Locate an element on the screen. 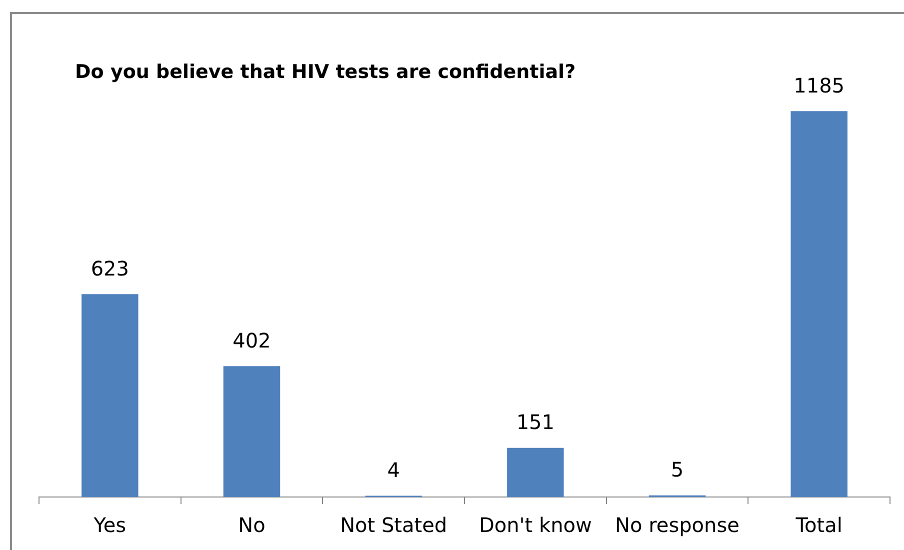  chart-title: Do you believe that HIV tests are confidential? is located at coordinates (325, 71).